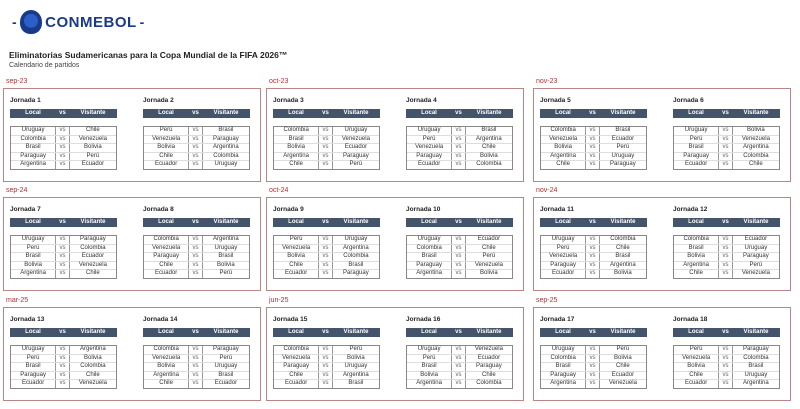  What do you see at coordinates (459, 367) in the screenshot?
I see `table-row: Brasil vs Paraguay` at bounding box center [459, 367].